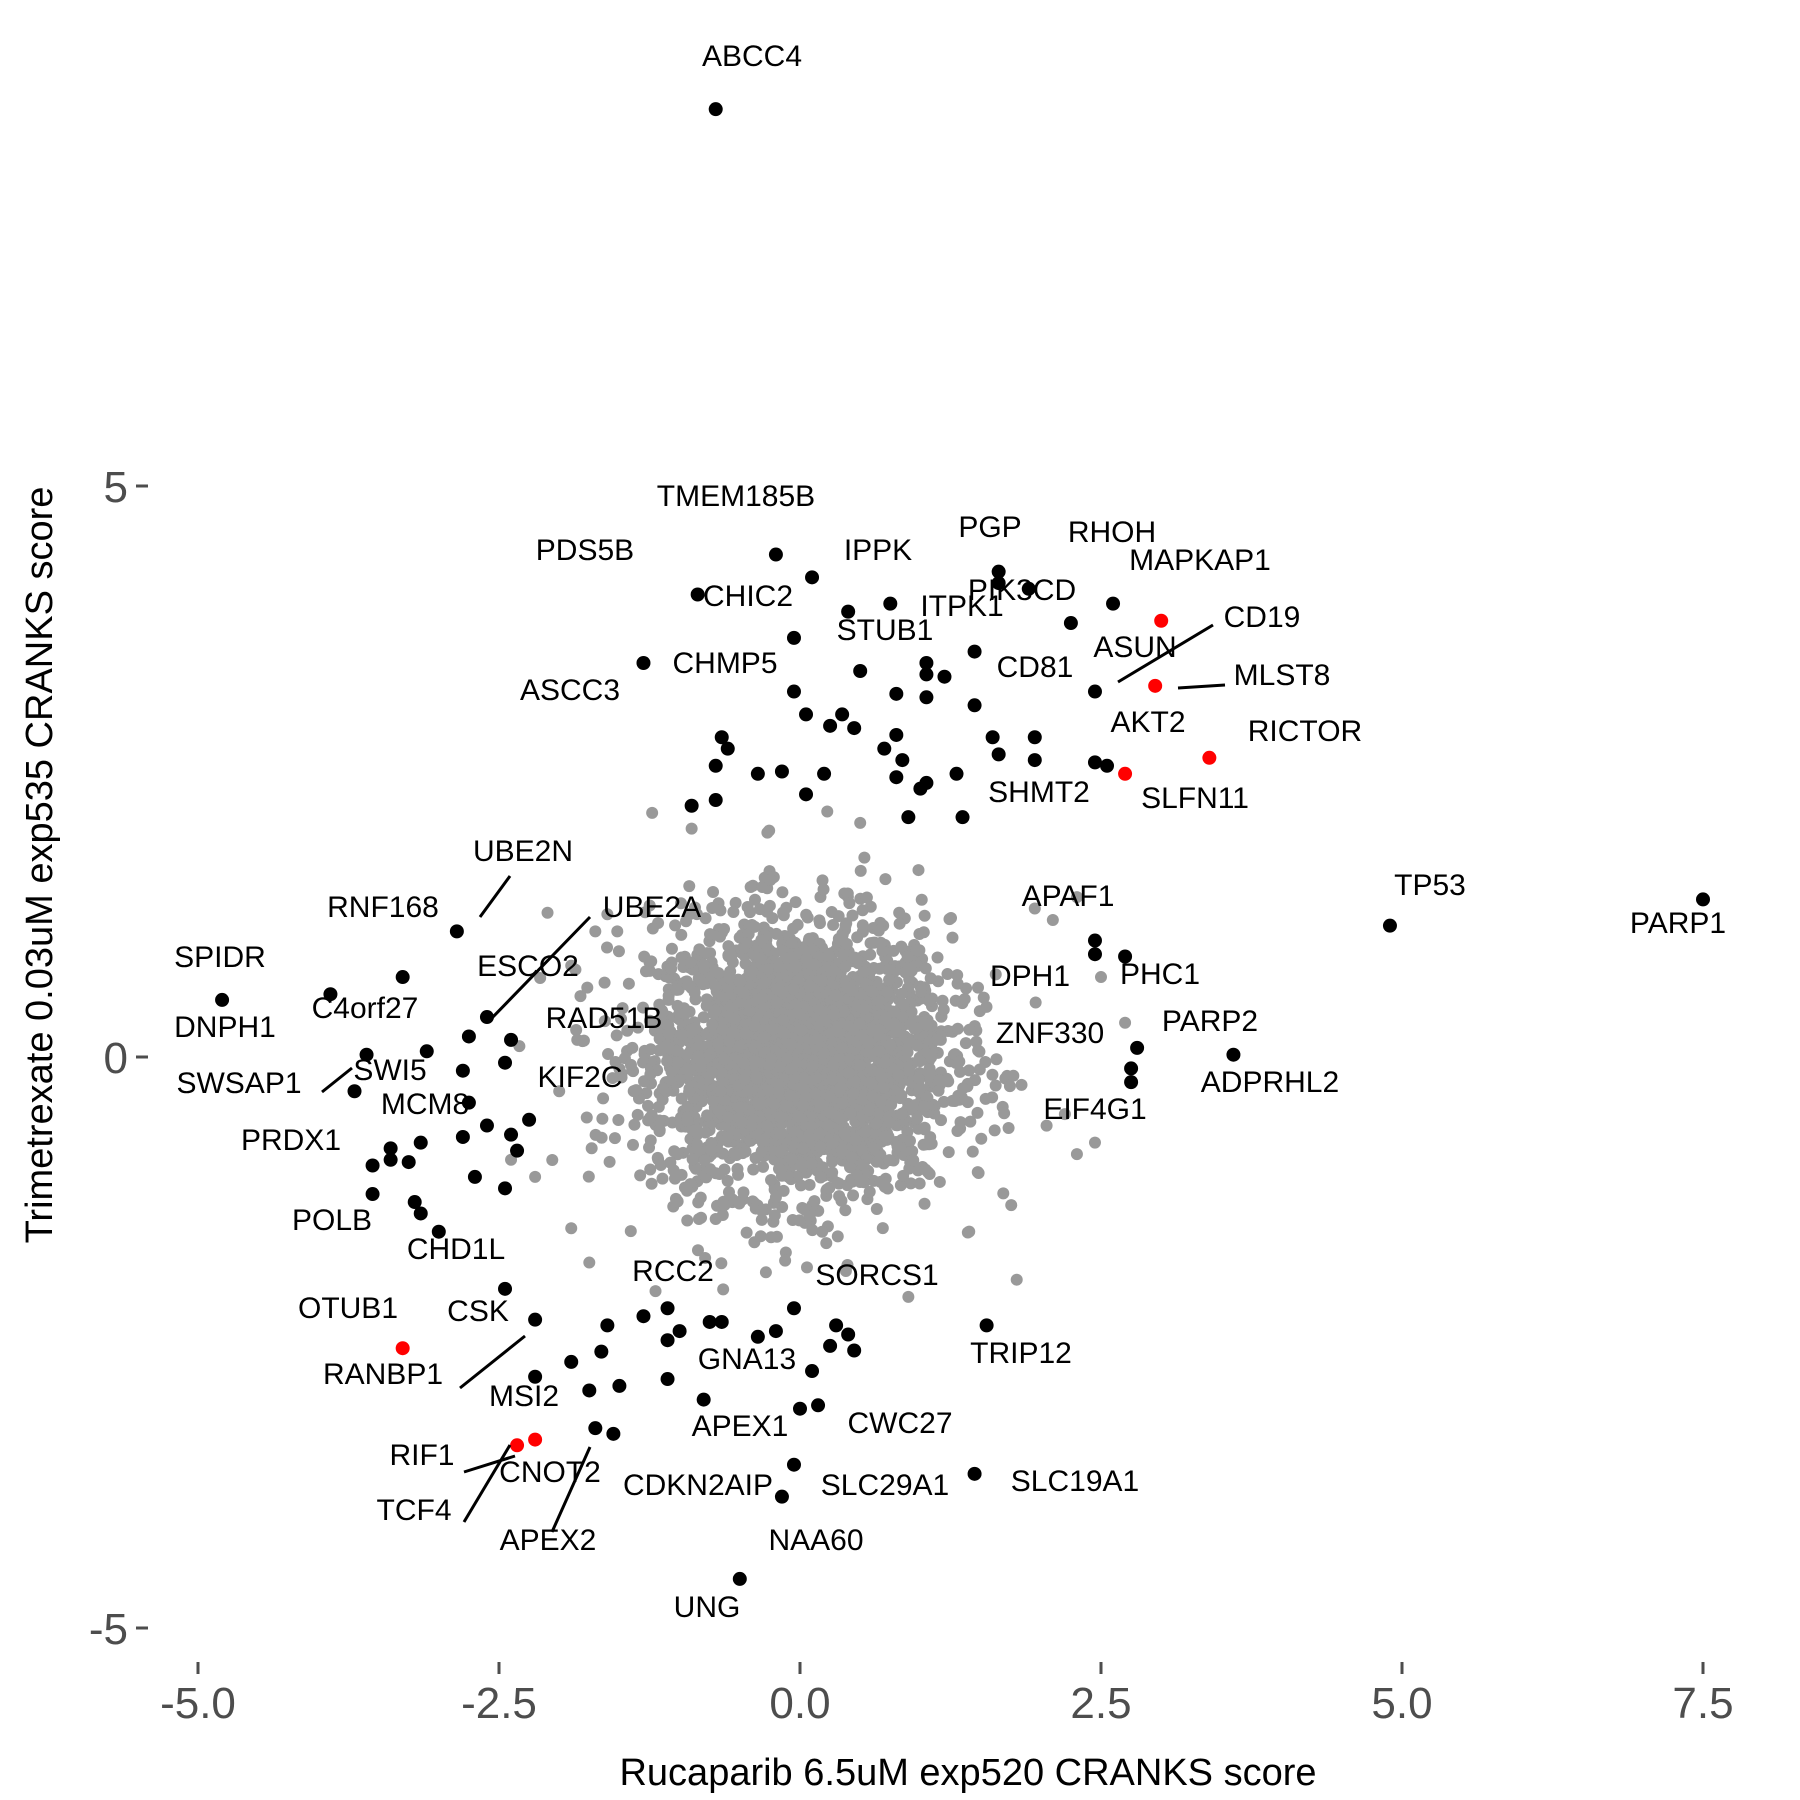 The height and width of the screenshot is (1800, 1800). I want to click on gene-label: PGP, so click(989, 527).